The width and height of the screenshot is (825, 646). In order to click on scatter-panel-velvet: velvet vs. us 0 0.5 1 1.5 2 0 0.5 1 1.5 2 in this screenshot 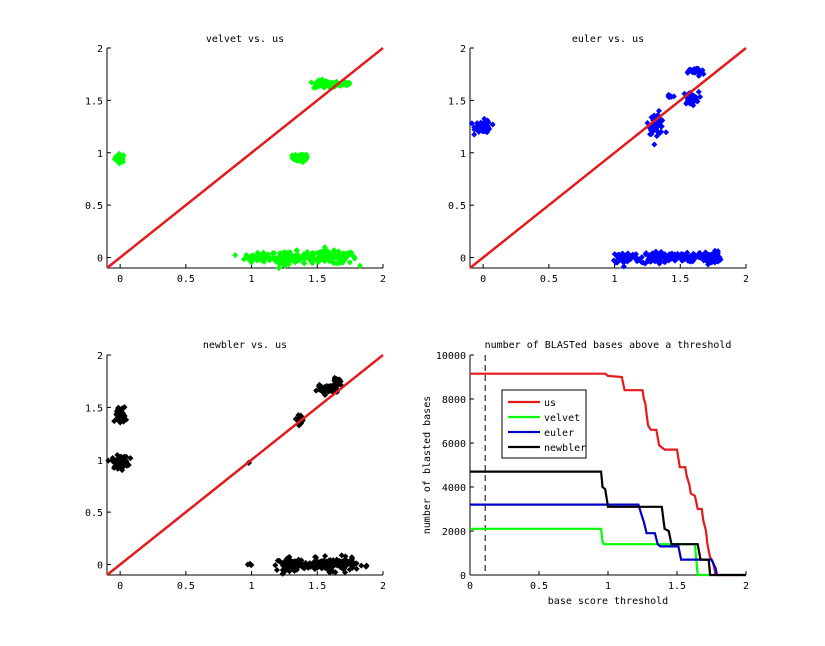, I will do `click(235, 159)`.